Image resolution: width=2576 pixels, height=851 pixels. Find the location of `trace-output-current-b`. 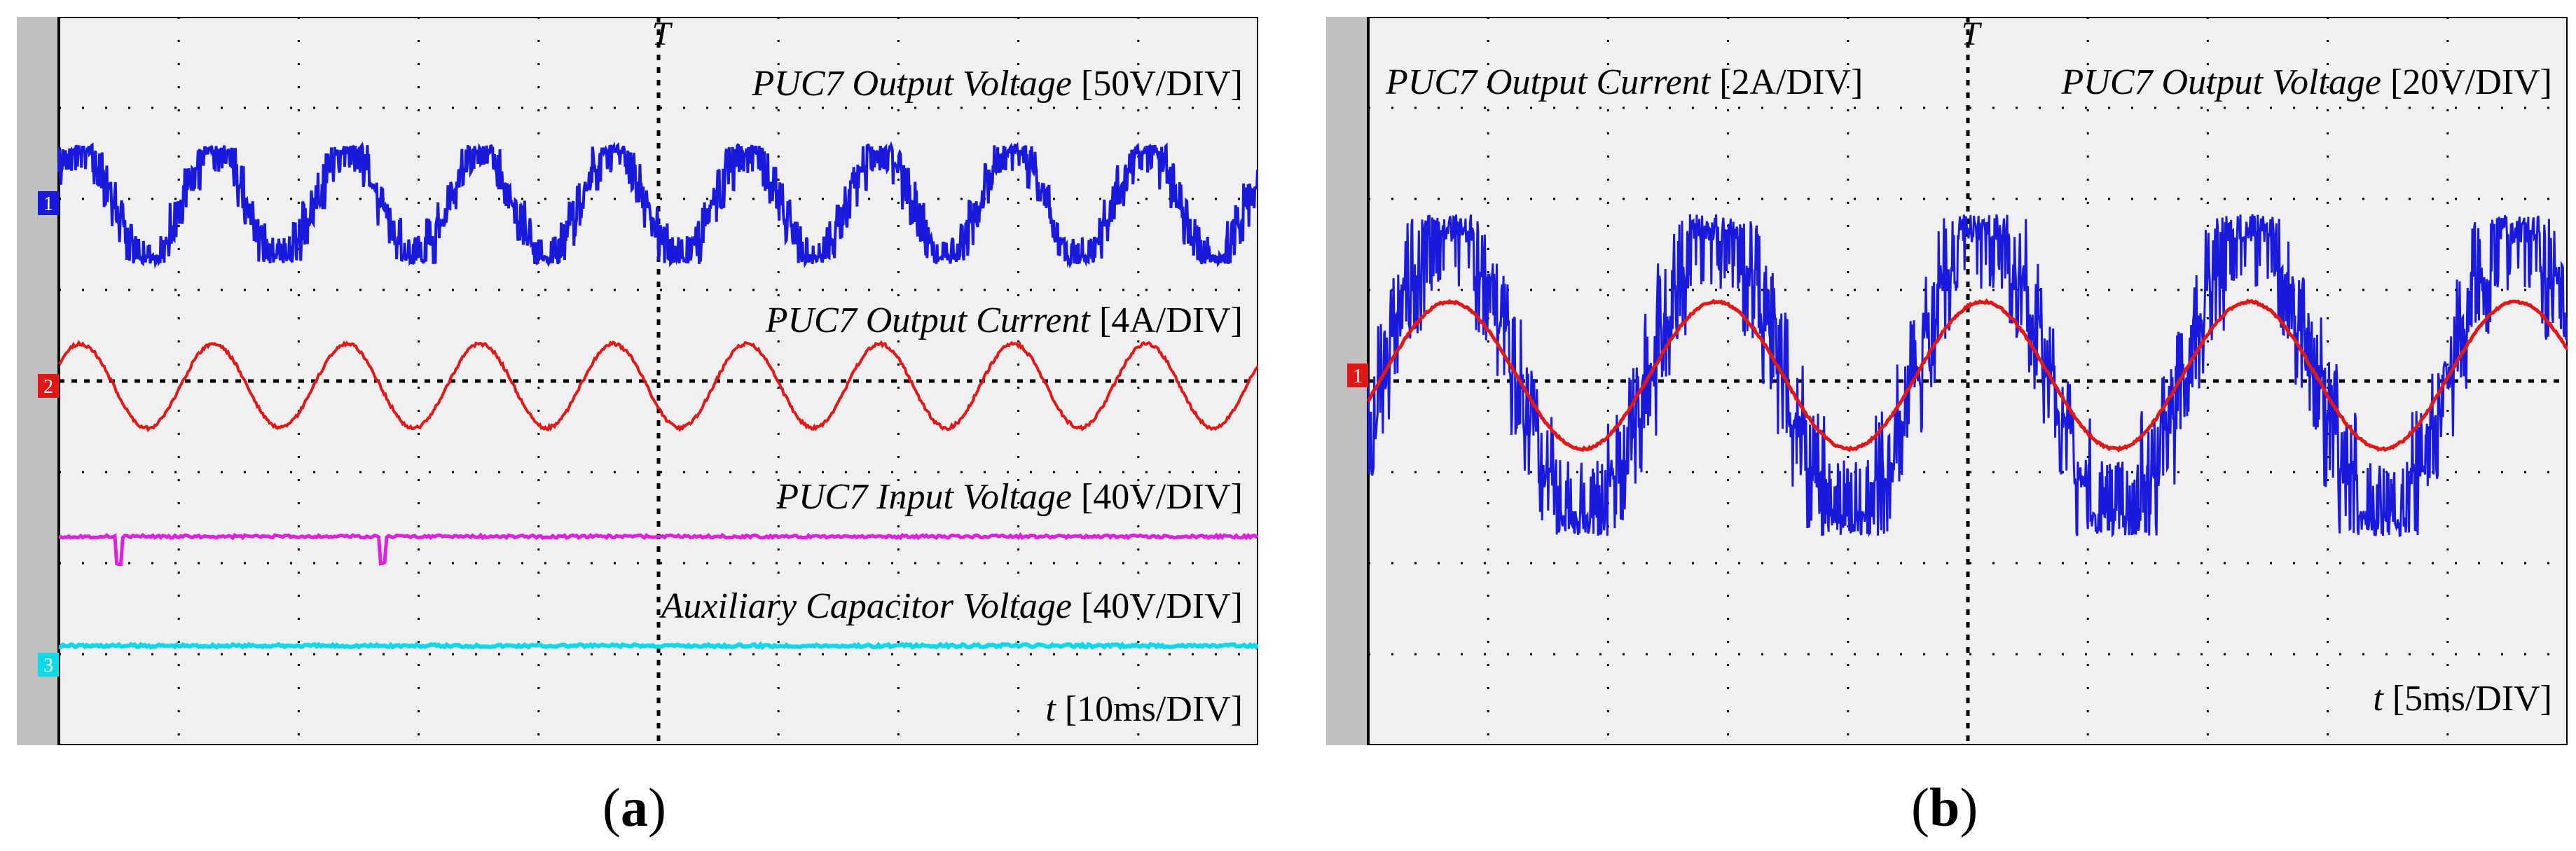

trace-output-current-b is located at coordinates (1967, 375).